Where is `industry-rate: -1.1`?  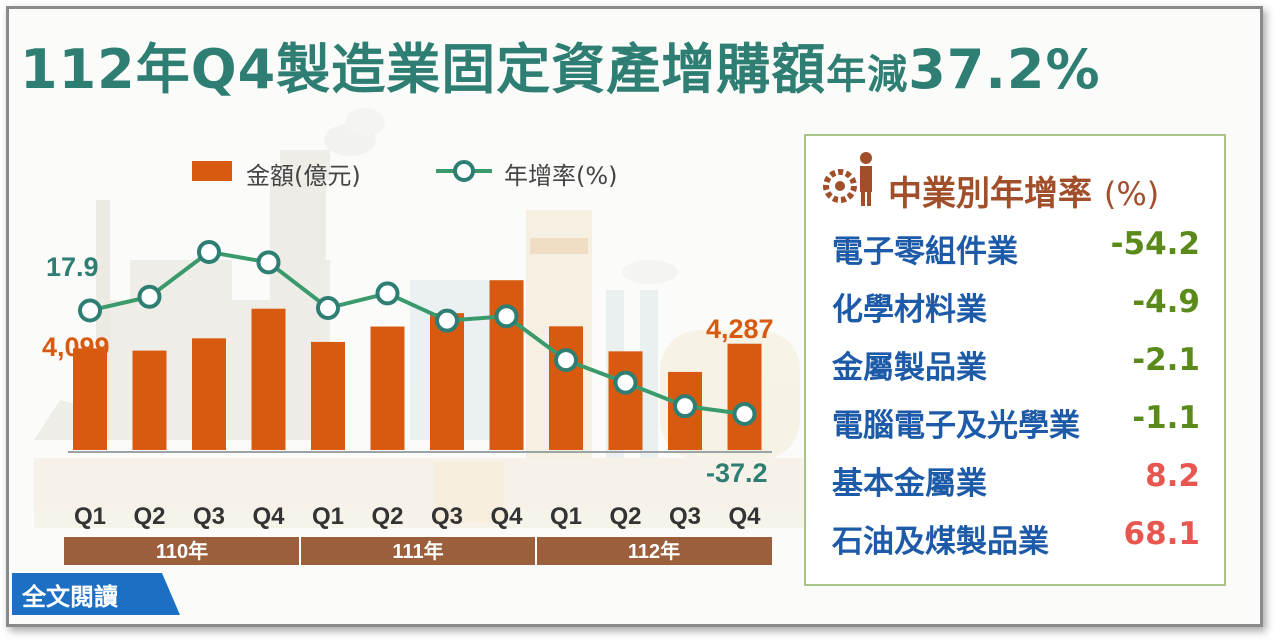
industry-rate: -1.1 is located at coordinates (1166, 418).